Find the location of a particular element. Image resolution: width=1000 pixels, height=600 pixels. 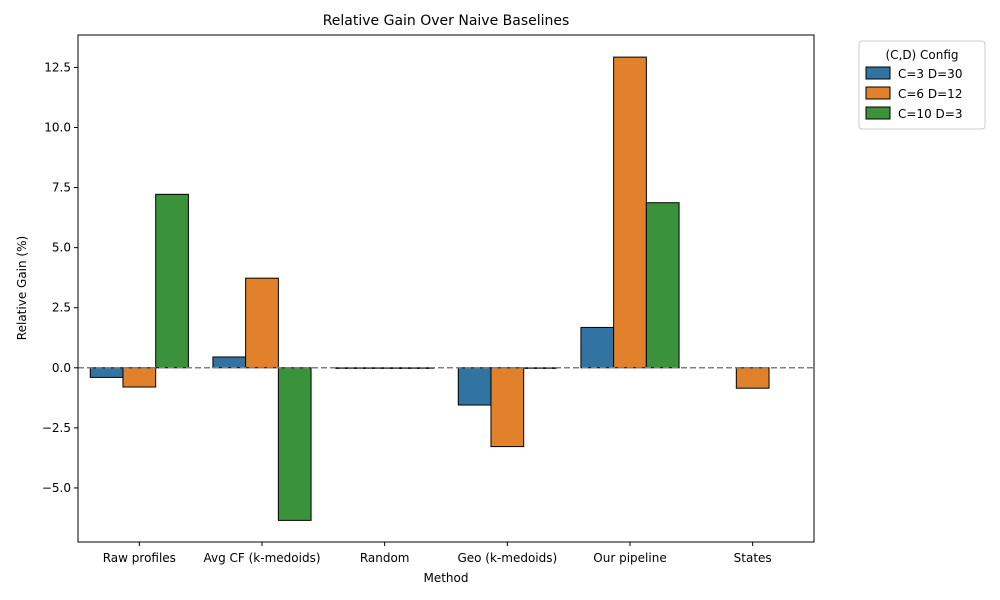

x-tick-label: Random is located at coordinates (385, 558).